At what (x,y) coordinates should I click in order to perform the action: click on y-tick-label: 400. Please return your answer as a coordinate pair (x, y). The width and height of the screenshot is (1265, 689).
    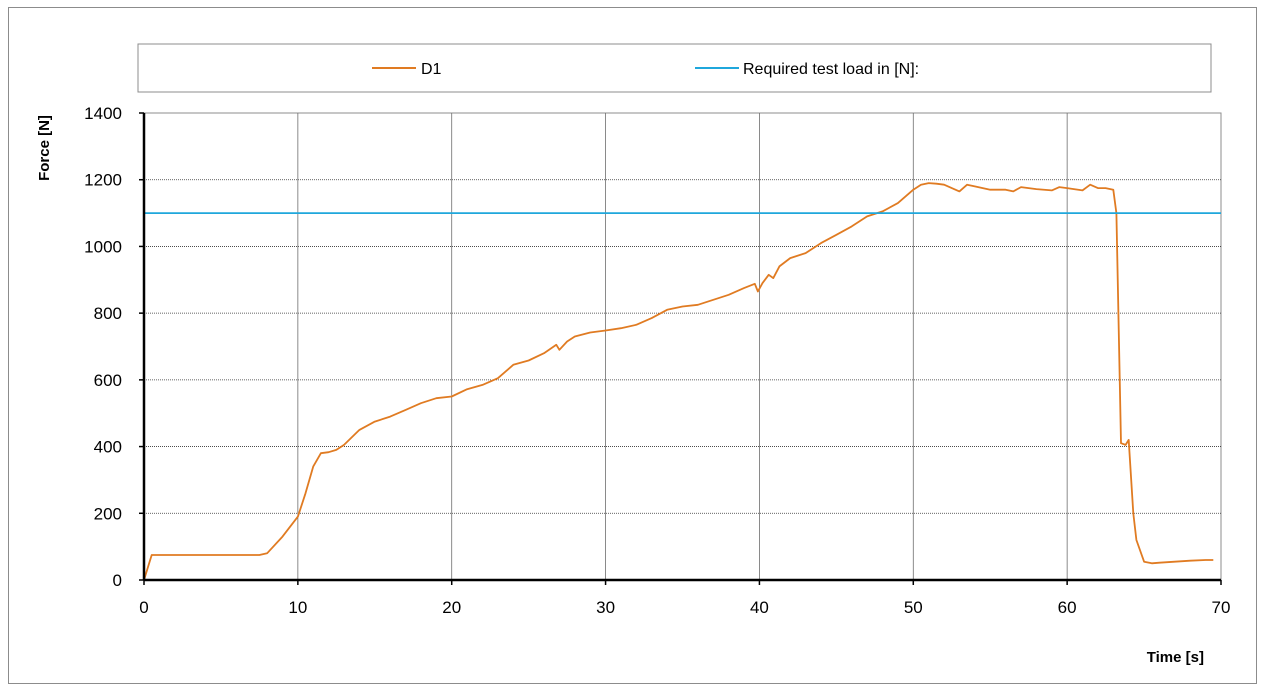
    Looking at the image, I should click on (108, 447).